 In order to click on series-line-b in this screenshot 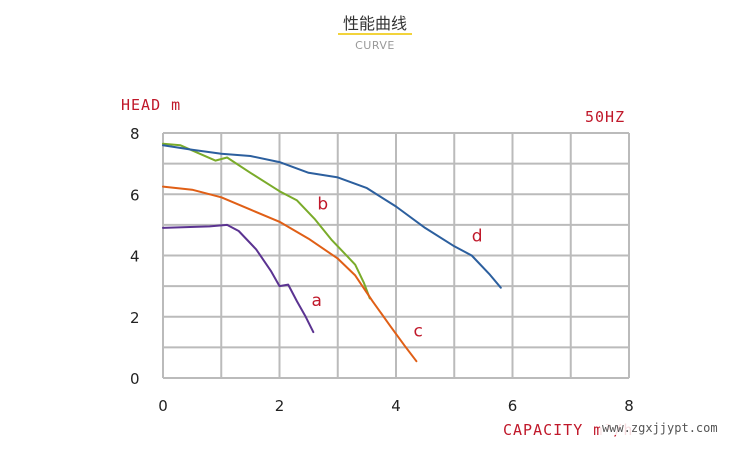, I will do `click(266, 221)`.